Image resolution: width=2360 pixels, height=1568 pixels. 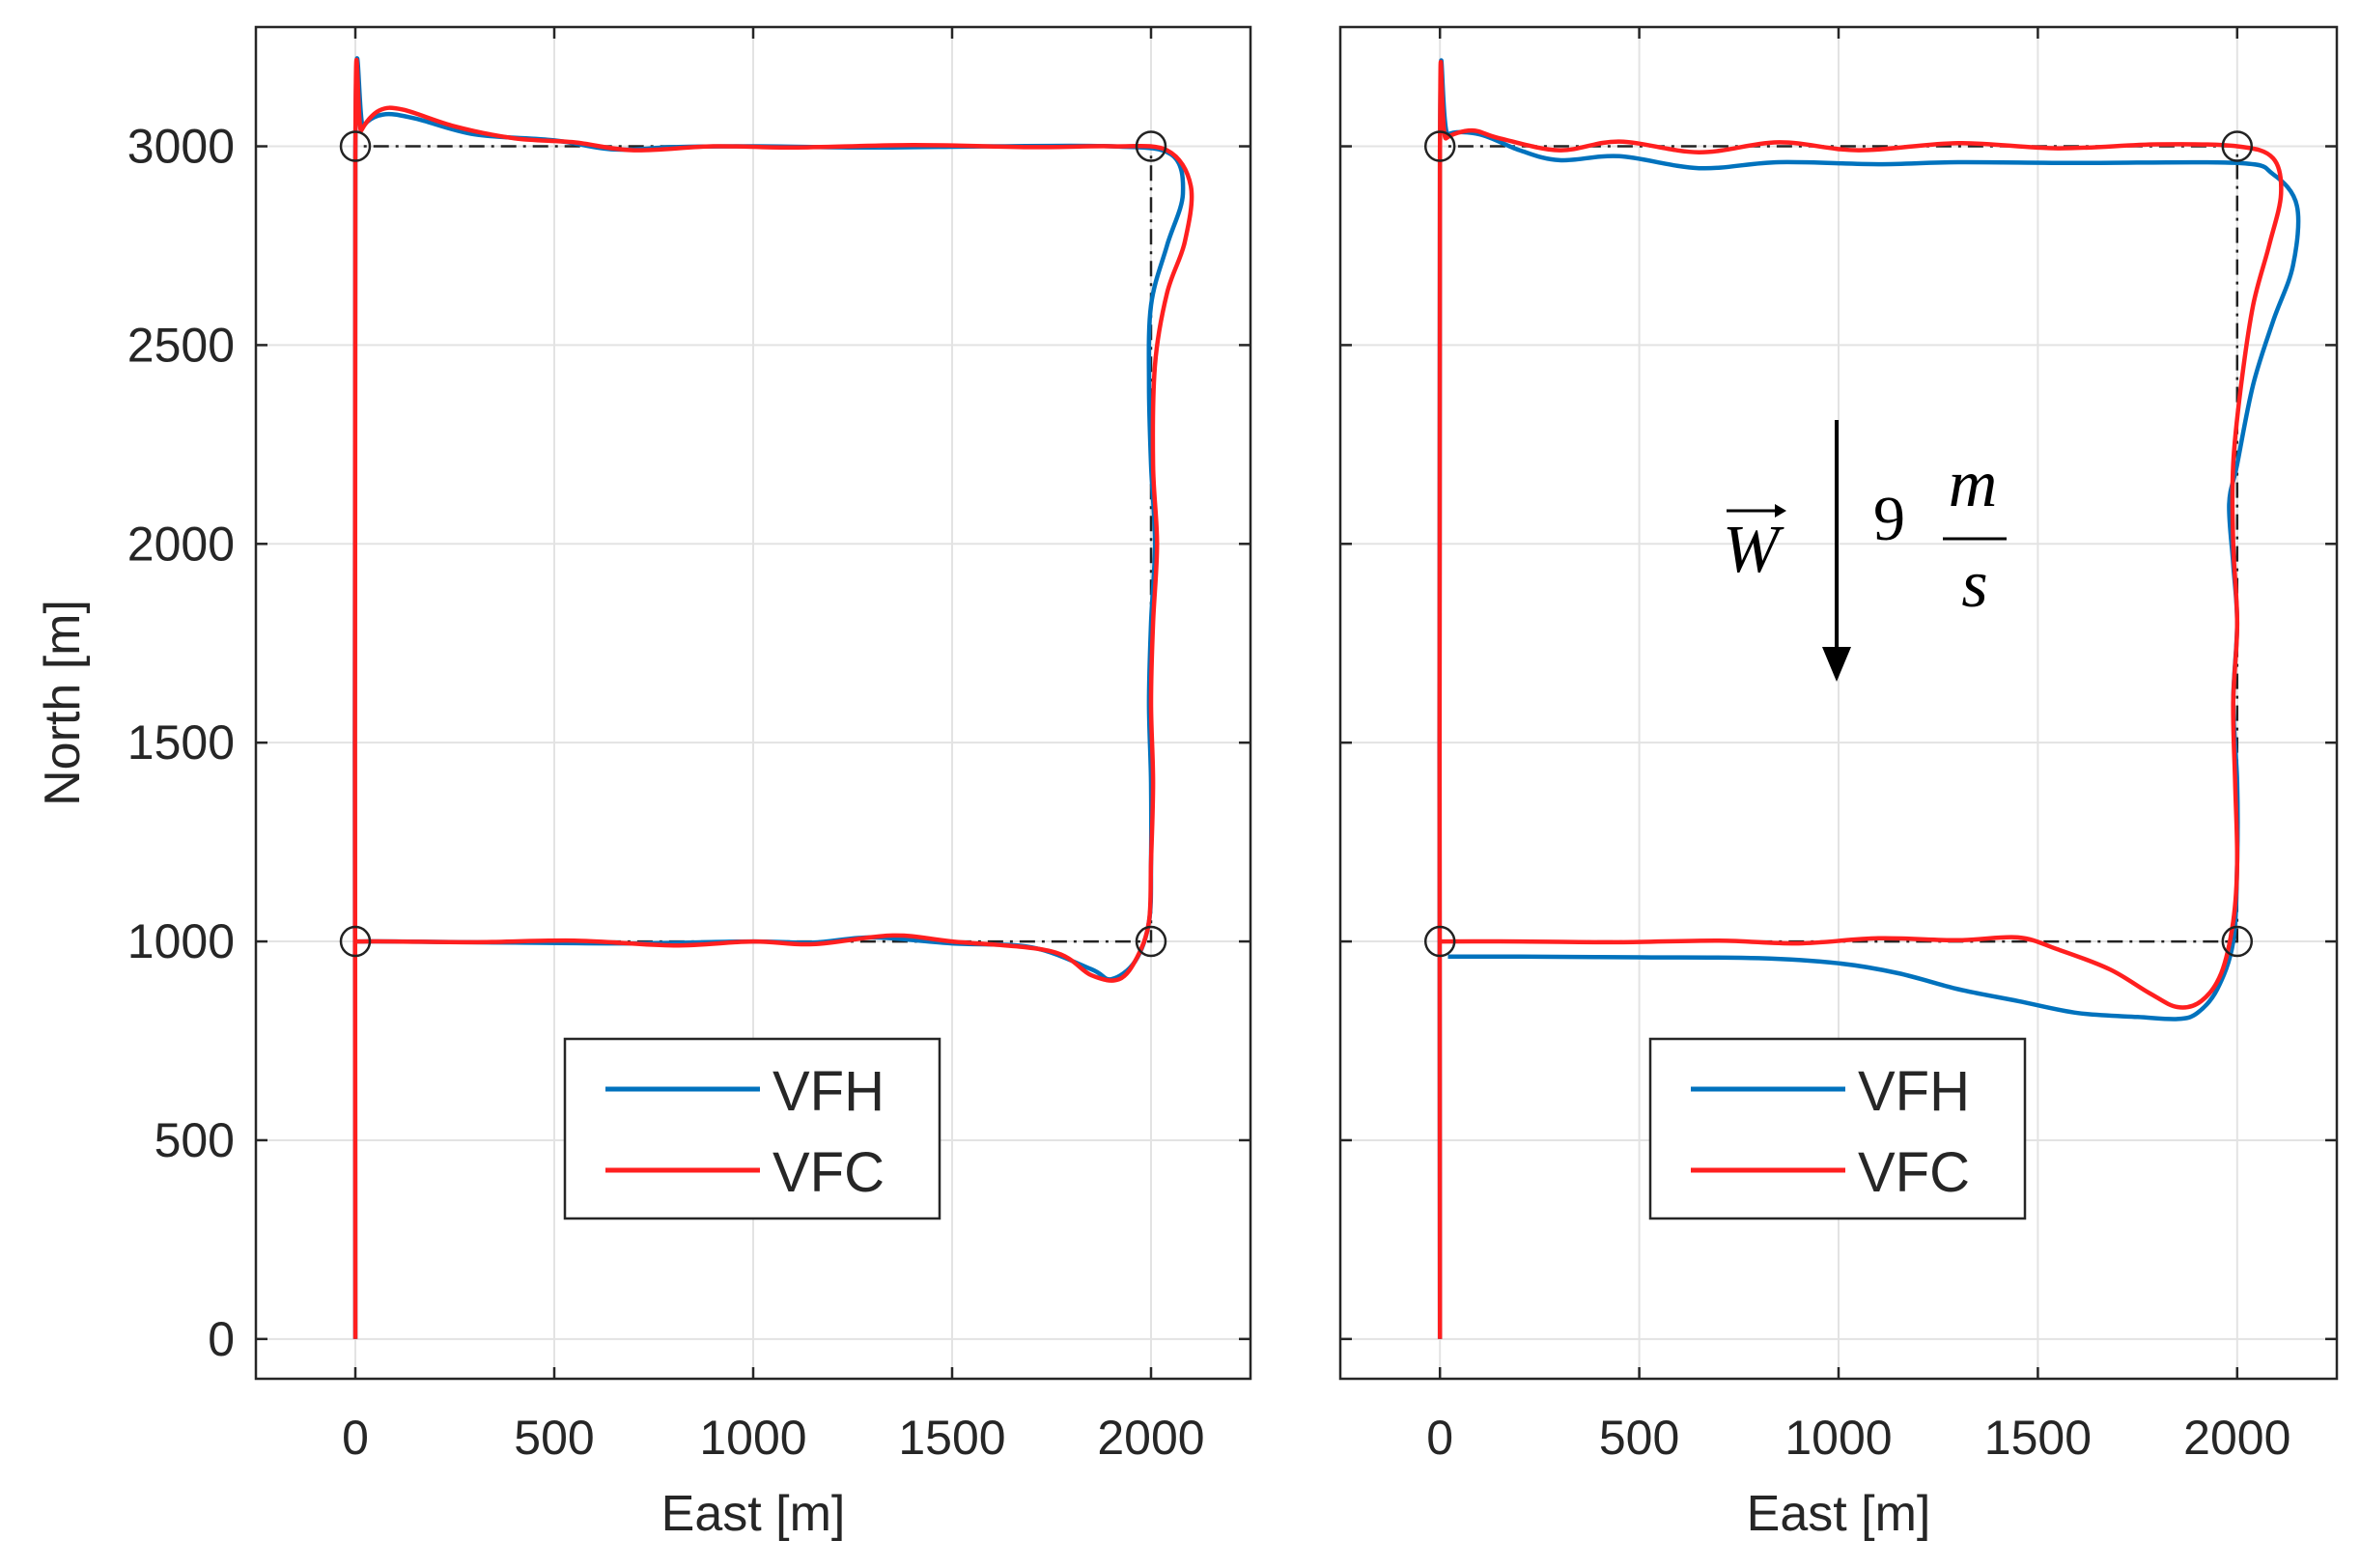 I want to click on left-legend: VFH VFC, so click(x=752, y=1129).